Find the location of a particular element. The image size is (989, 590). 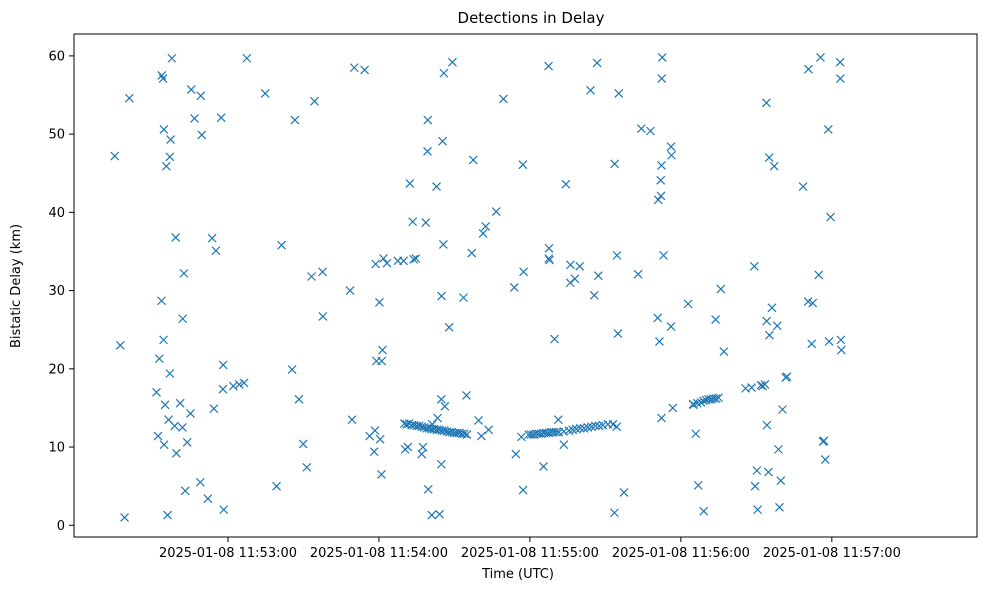

y-tick-label: 0 is located at coordinates (61, 526).